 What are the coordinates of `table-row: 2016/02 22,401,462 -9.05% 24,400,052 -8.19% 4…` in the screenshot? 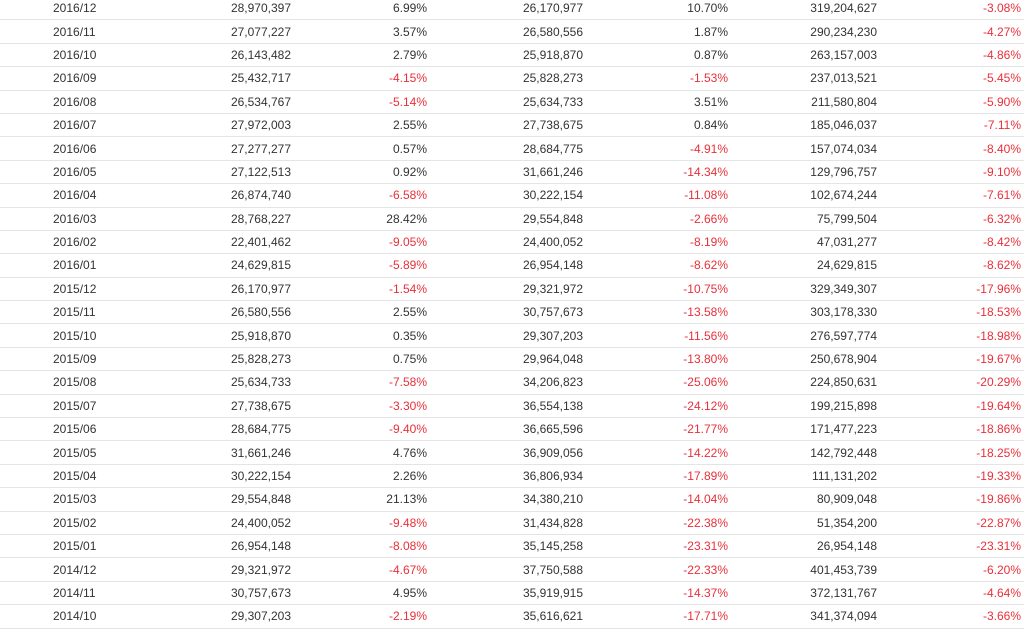 It's located at (512, 242).